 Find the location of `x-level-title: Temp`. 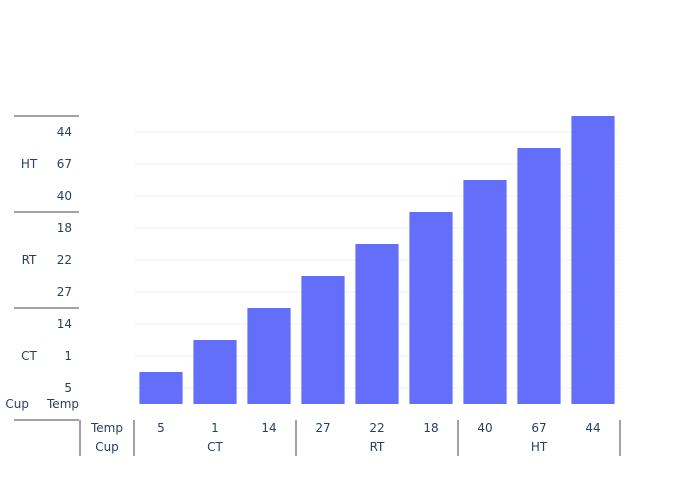

x-level-title: Temp is located at coordinates (106, 428).